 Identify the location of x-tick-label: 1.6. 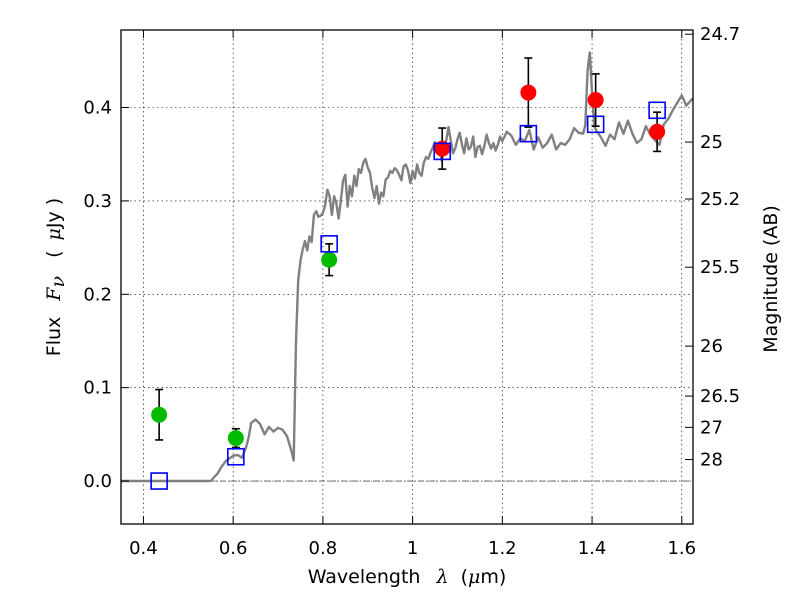
(681, 548).